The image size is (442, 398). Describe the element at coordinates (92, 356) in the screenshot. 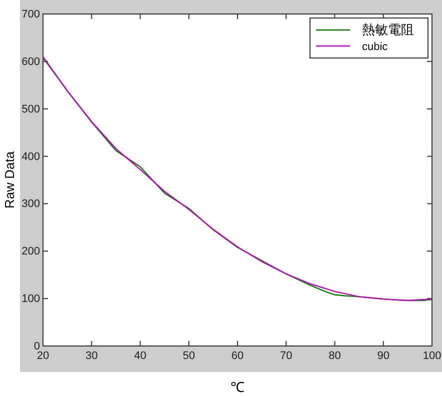

I see `x-tick-label: 30` at that location.